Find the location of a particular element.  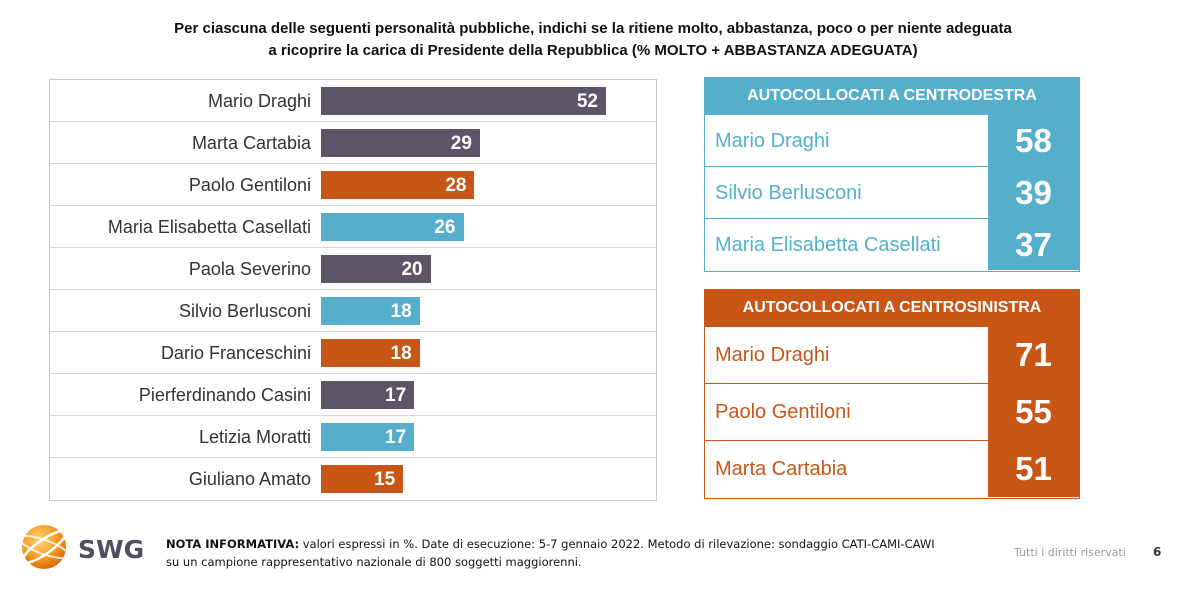

bar-label: Pierferdinando Casini is located at coordinates (224, 395).